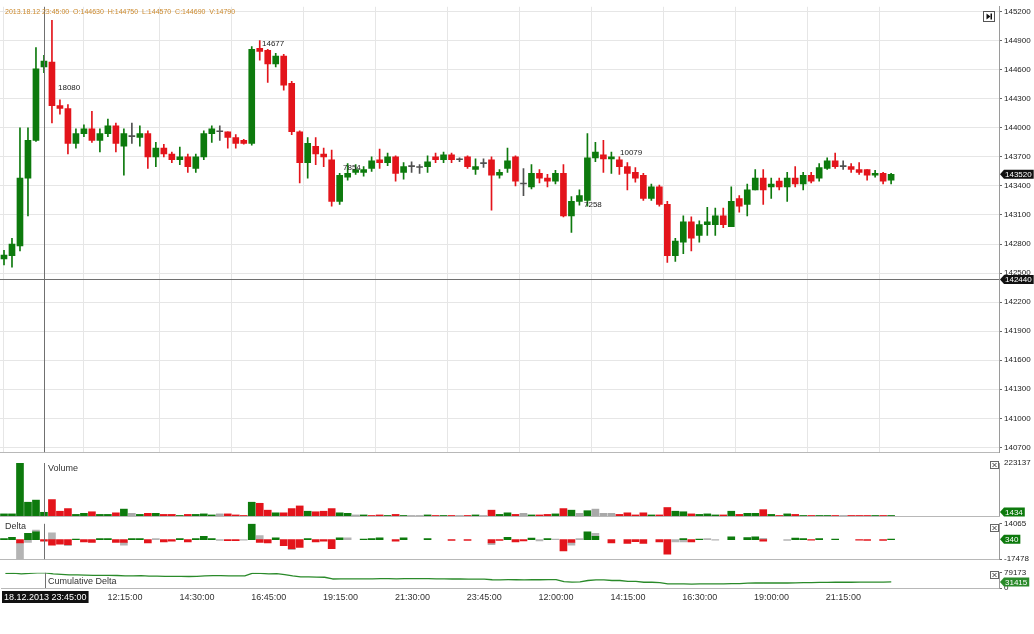 This screenshot has width=1034, height=634. I want to click on text: 31415, so click(1016, 582).